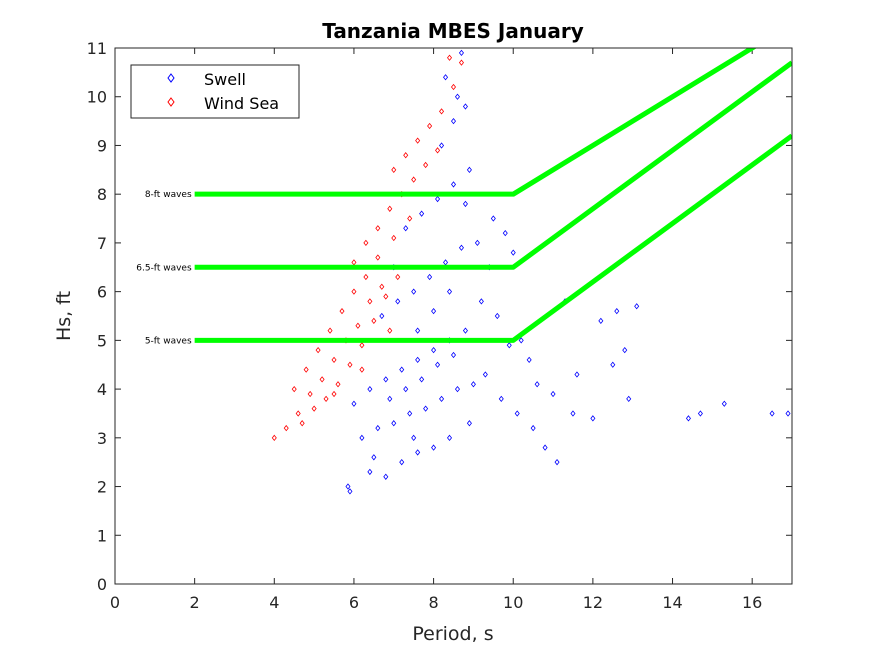 This screenshot has height=656, width=875. Describe the element at coordinates (171, 78) in the screenshot. I see `legend-swell-marker` at that location.